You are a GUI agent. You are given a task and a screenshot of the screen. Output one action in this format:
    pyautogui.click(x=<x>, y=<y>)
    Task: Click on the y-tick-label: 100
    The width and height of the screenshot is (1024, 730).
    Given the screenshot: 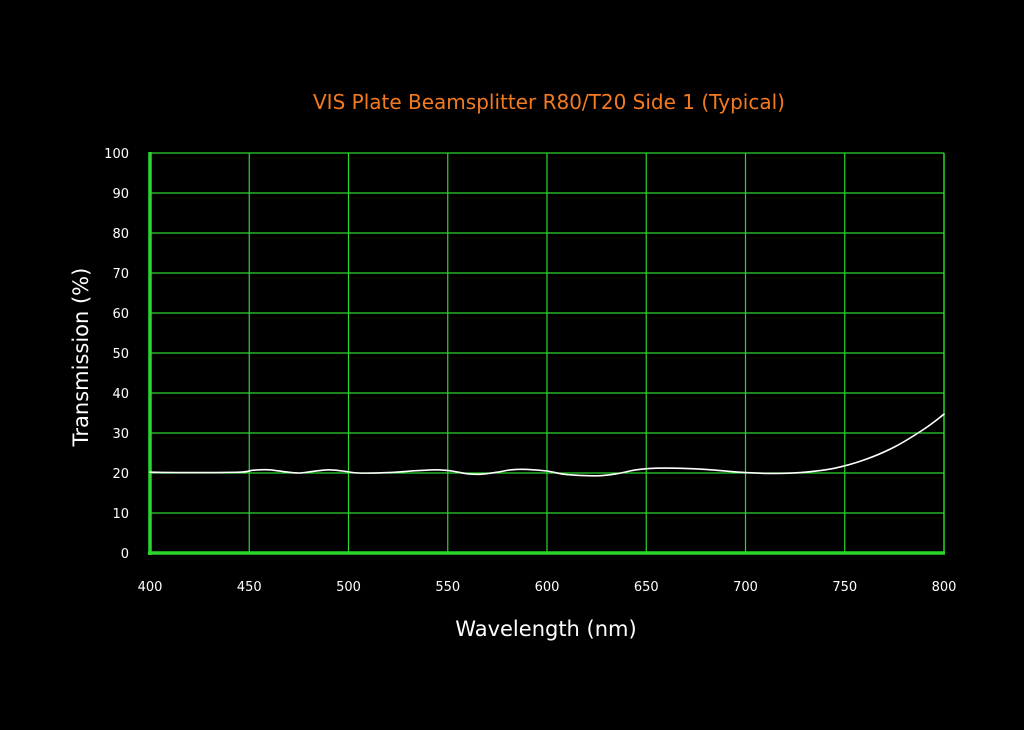 What is the action you would take?
    pyautogui.click(x=116, y=154)
    